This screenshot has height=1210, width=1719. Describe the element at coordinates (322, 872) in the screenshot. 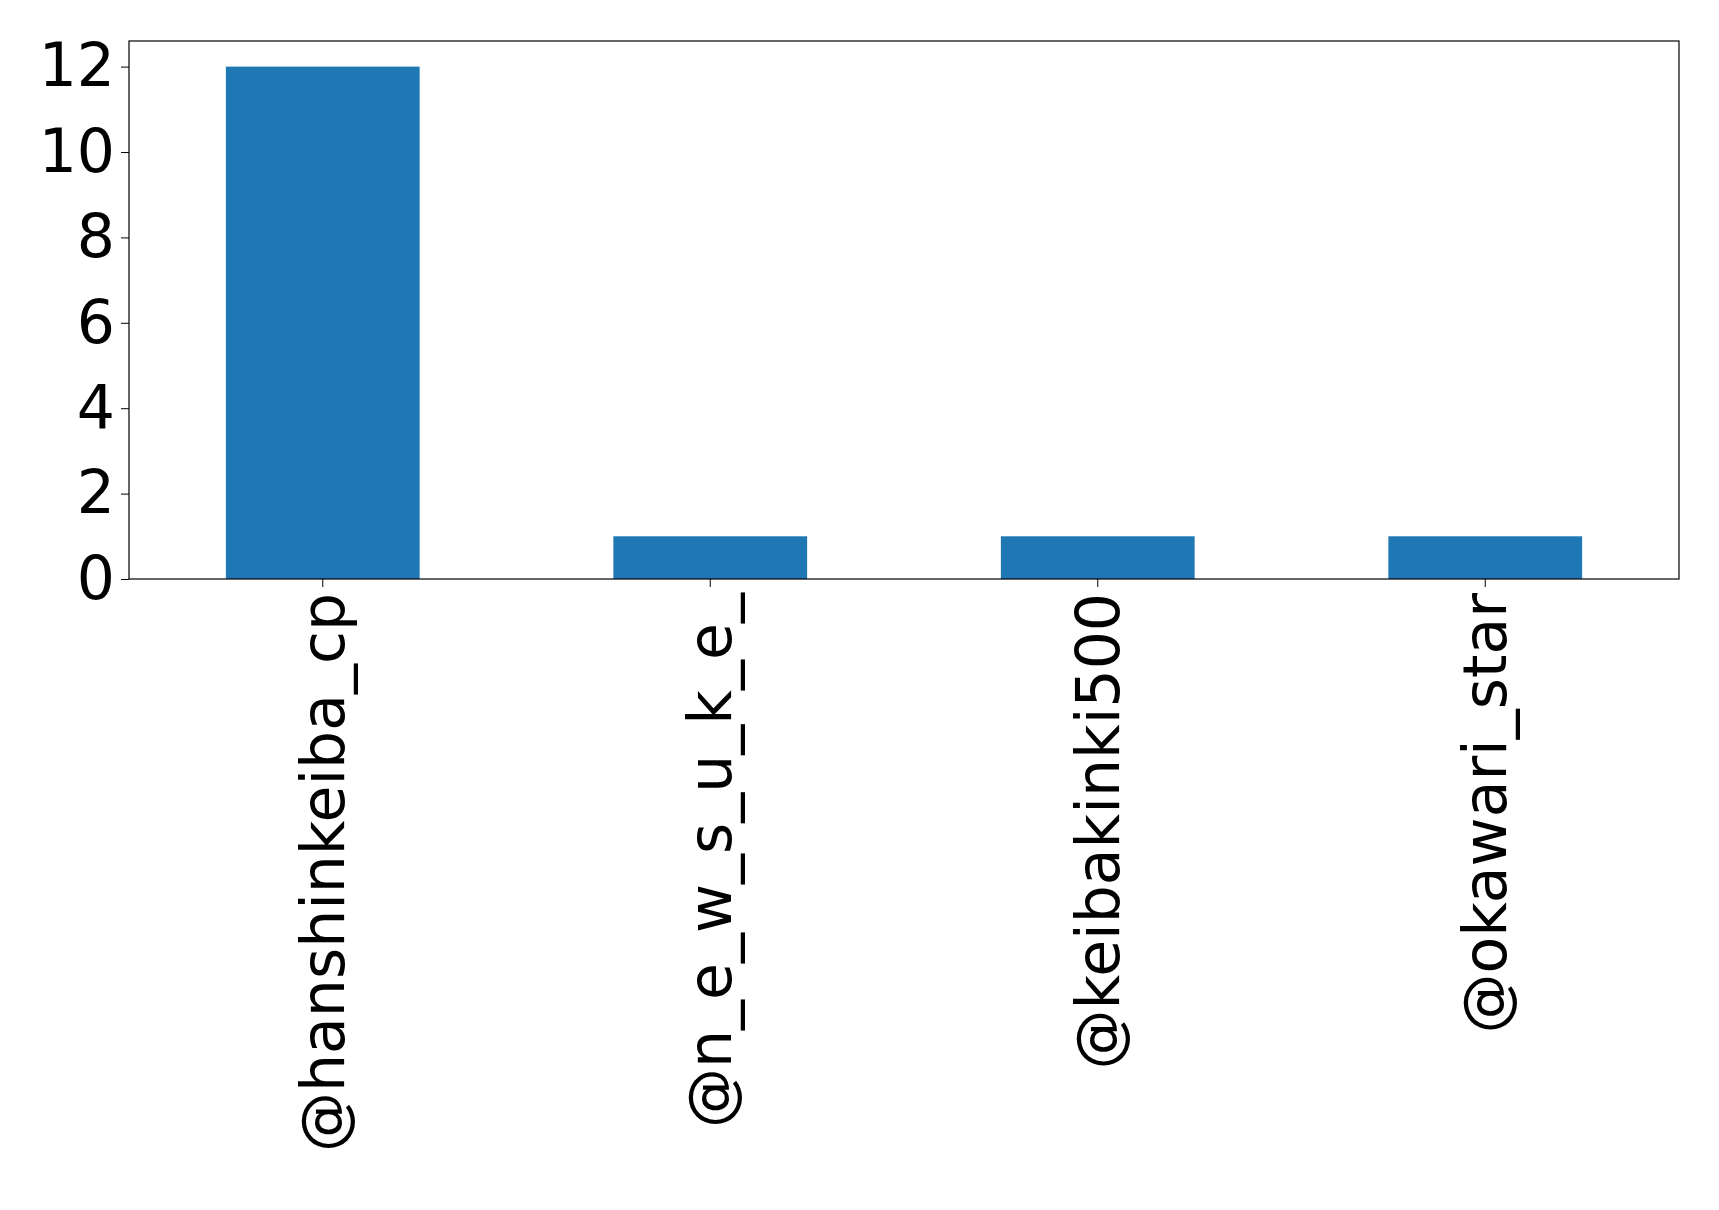

I see `x-tick-label: @hanshinkeiba_cp` at that location.